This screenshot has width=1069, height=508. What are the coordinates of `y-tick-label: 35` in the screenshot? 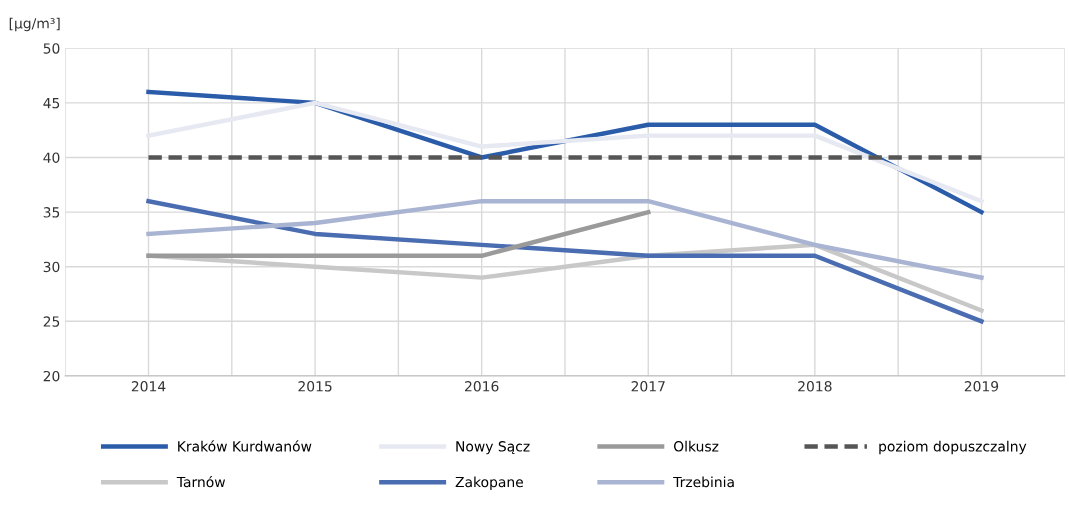 It's located at (51, 212).